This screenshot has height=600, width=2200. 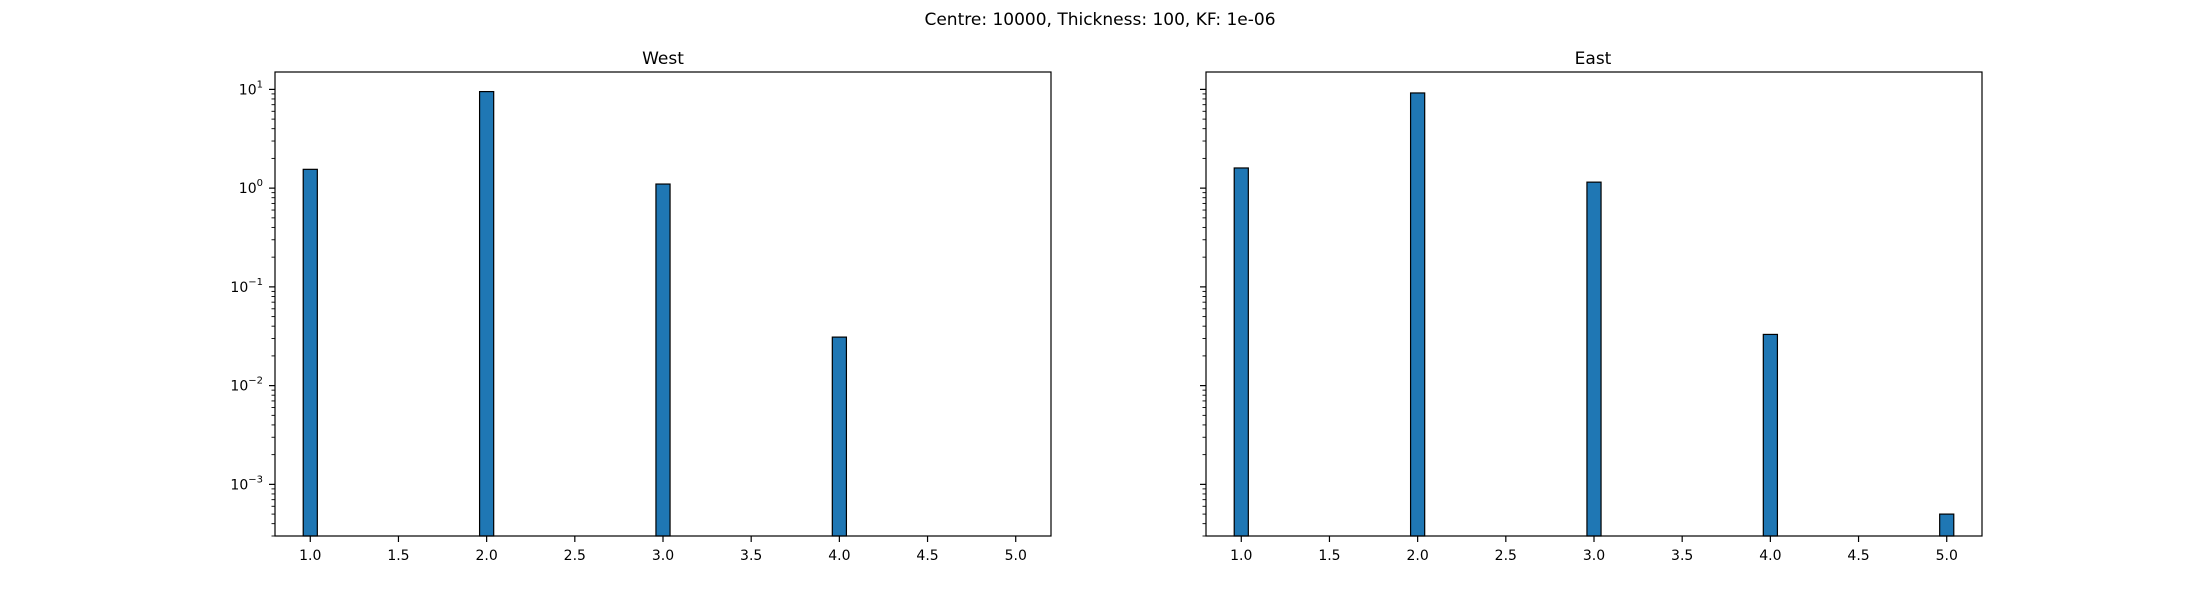 I want to click on x-tick-label-west-6: 4.0, so click(x=839, y=556).